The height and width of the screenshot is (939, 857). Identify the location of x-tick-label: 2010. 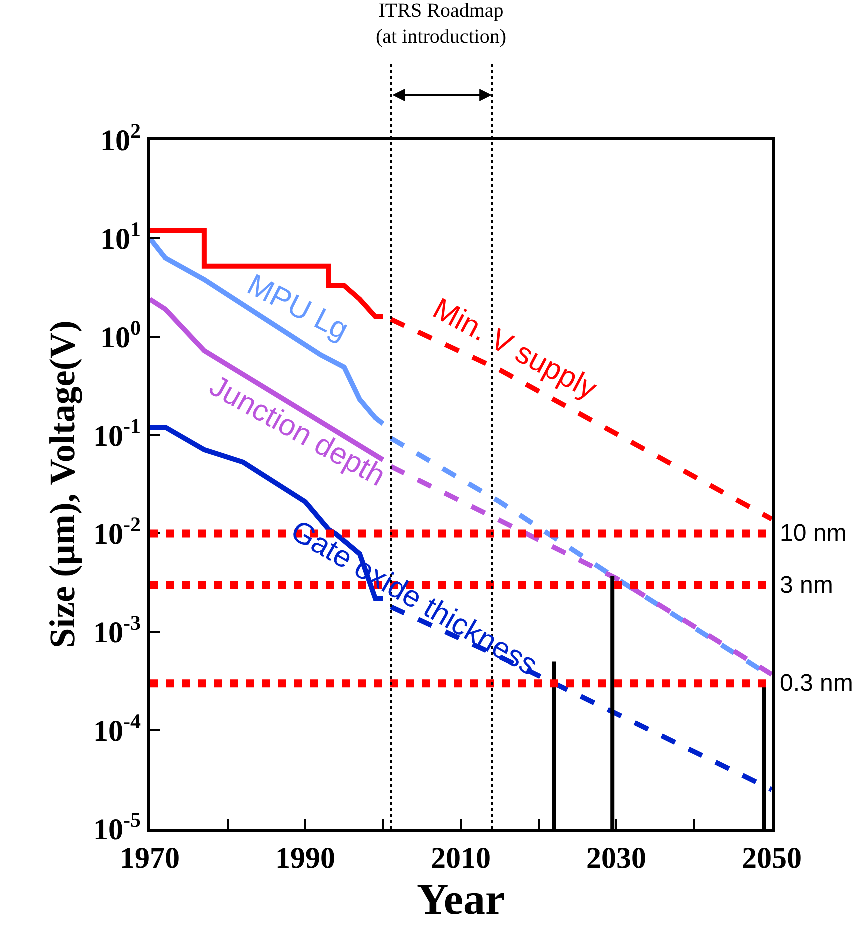
(461, 858).